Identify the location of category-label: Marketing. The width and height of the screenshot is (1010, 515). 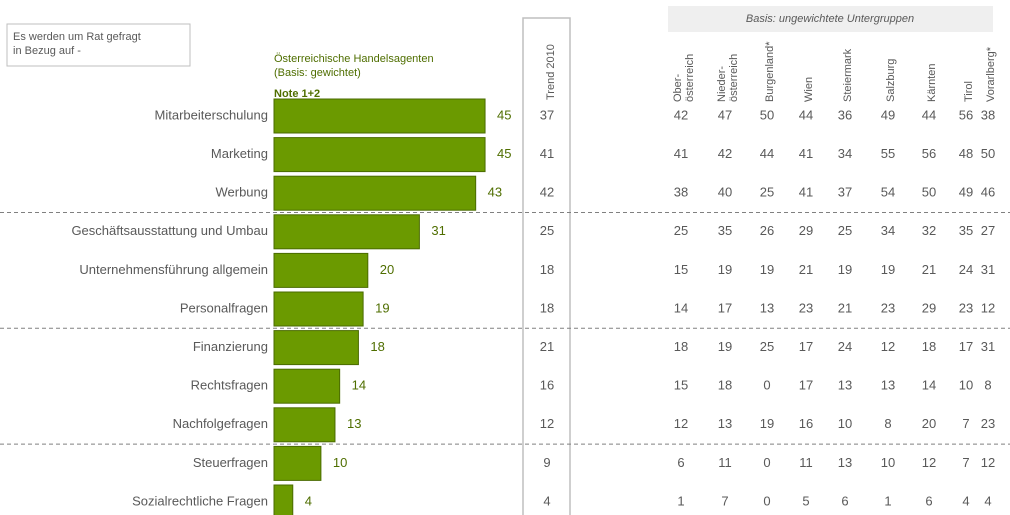
(239, 153).